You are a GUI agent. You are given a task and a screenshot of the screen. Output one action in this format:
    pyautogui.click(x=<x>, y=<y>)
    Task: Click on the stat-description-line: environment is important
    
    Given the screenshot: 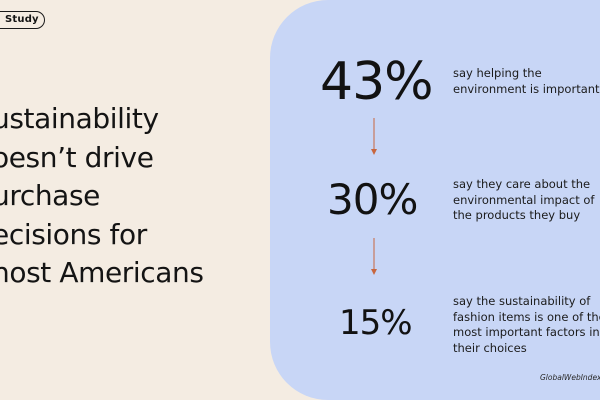 What is the action you would take?
    pyautogui.click(x=526, y=88)
    